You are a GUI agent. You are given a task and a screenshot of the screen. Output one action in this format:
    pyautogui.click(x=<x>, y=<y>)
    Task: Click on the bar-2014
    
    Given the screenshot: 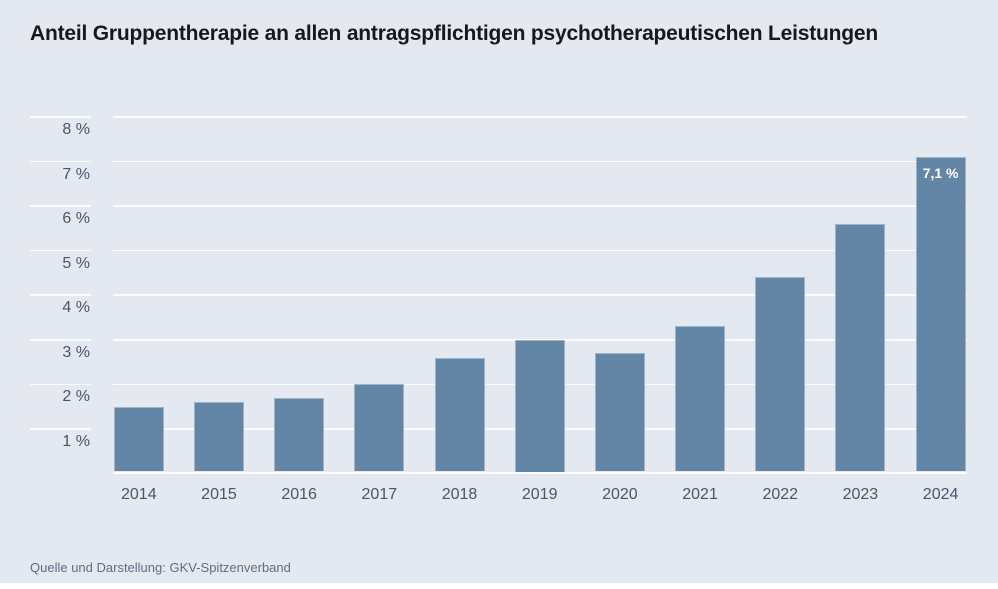 What is the action you would take?
    pyautogui.click(x=138, y=439)
    